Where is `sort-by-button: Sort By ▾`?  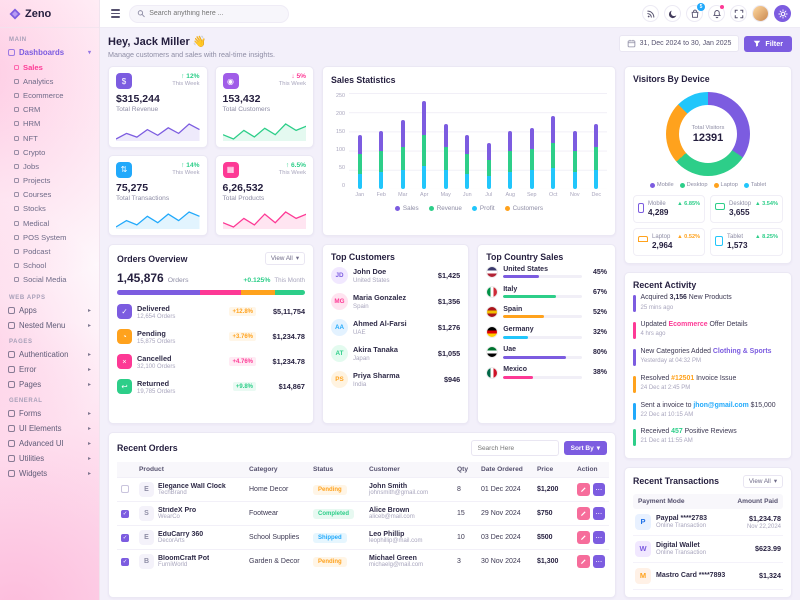
sort-by-button: Sort By ▾ is located at coordinates (585, 448).